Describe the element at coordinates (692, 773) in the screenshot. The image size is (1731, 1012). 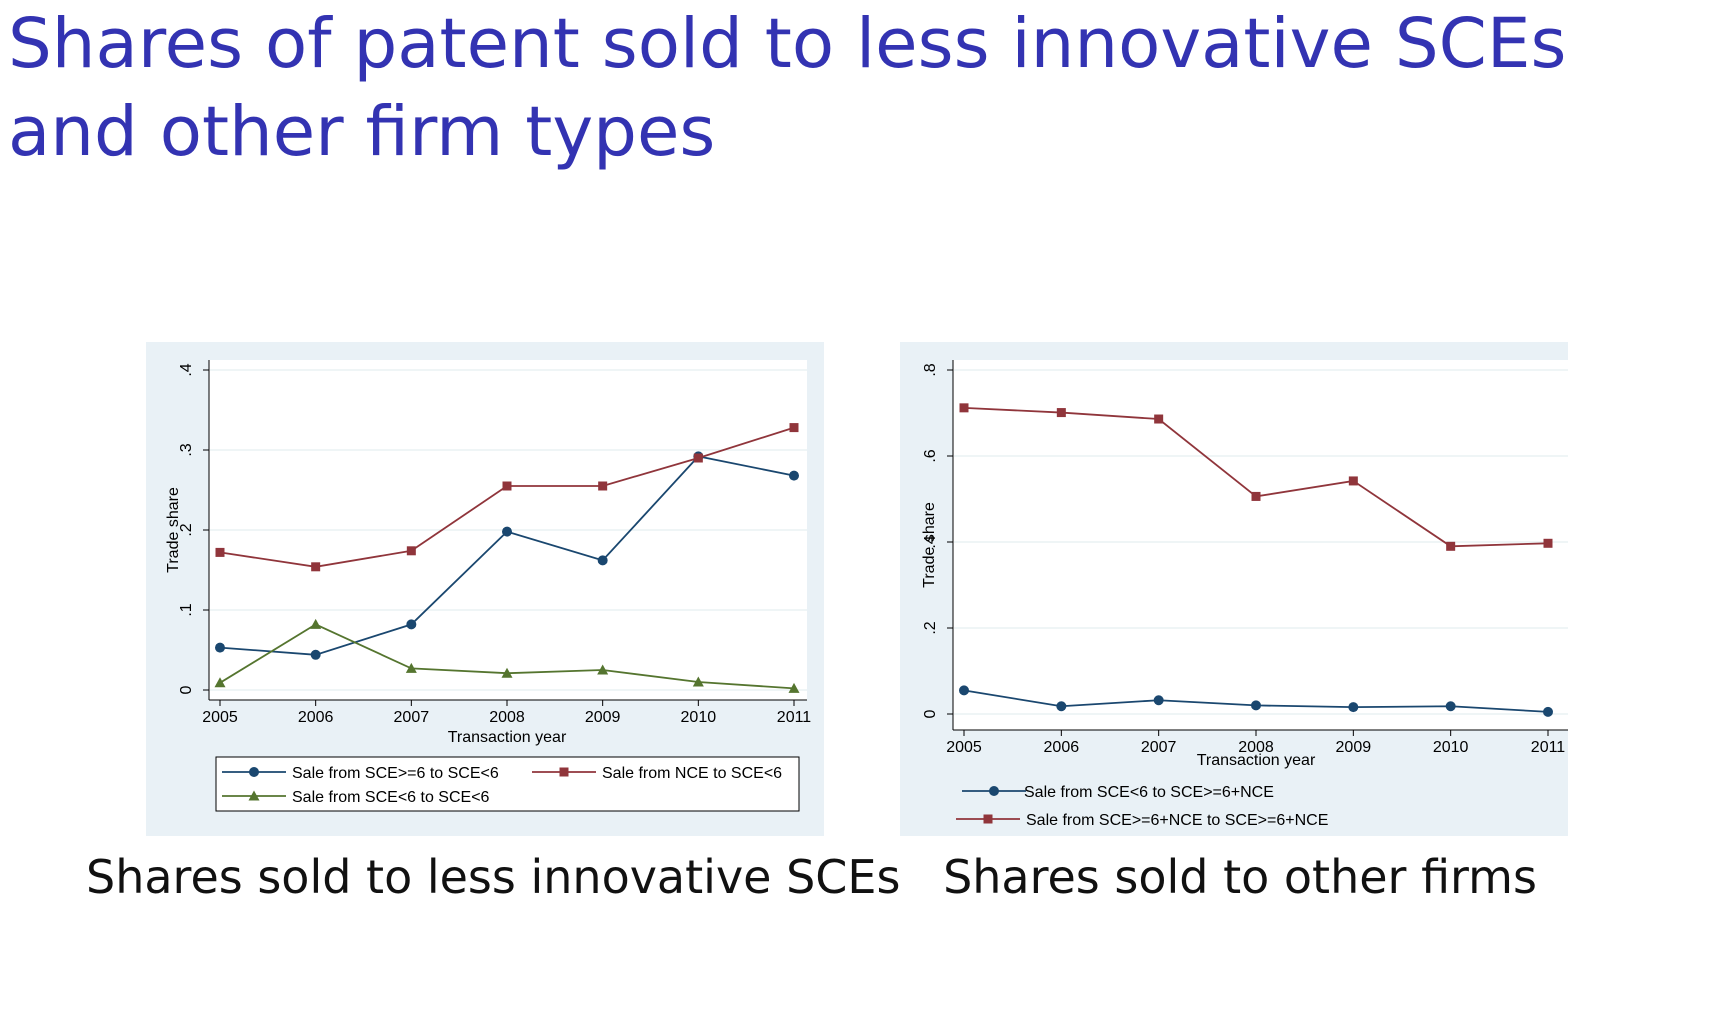
I see `legend-label: Sale from NCE to SCE<6` at that location.